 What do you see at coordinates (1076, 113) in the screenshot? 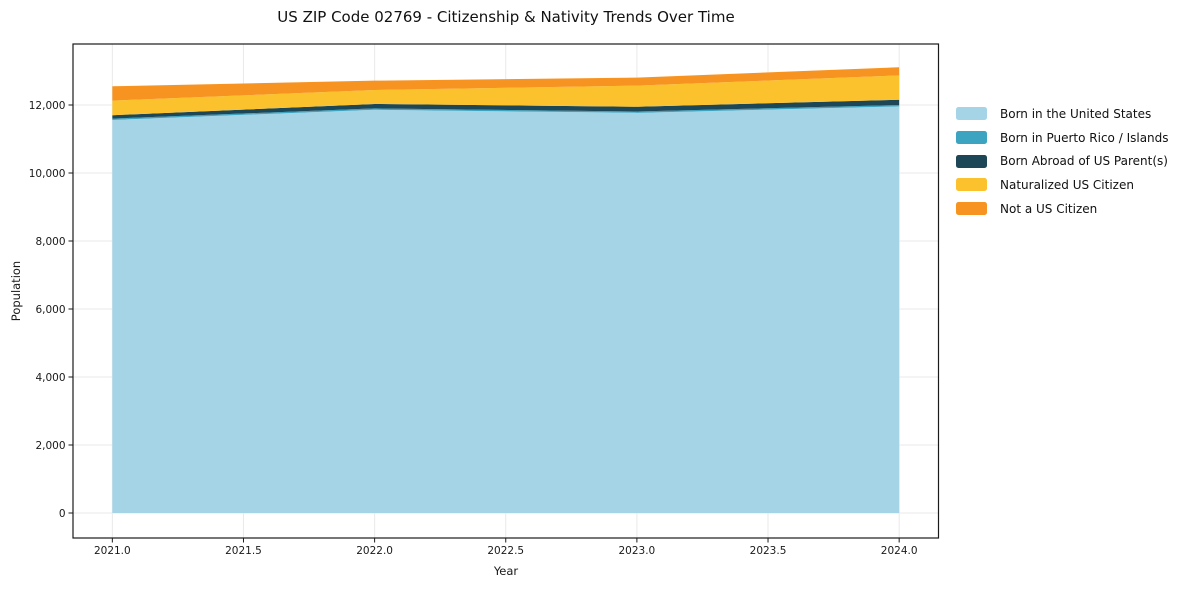
I see `legend-label: Born in the United States` at bounding box center [1076, 113].